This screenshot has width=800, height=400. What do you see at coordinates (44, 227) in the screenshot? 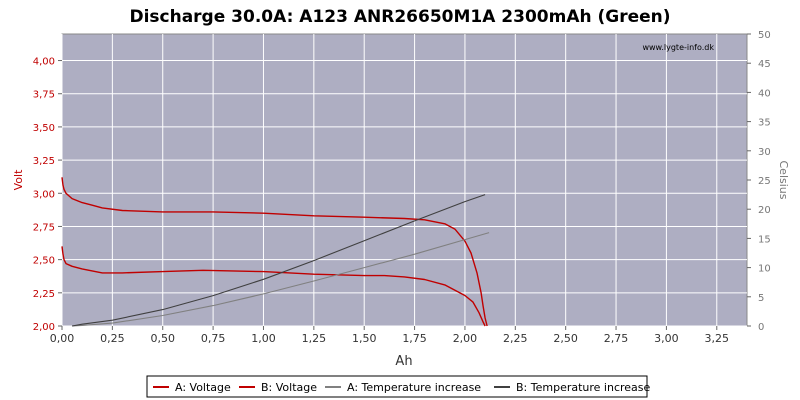
I see `y-left-tick-label: 2,75` at bounding box center [44, 227].